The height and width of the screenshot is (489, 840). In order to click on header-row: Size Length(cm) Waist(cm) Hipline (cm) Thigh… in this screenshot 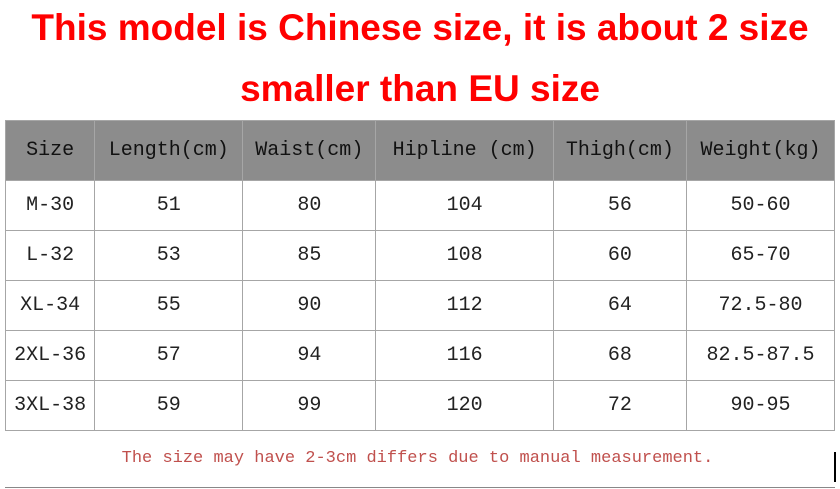, I will do `click(419, 150)`.